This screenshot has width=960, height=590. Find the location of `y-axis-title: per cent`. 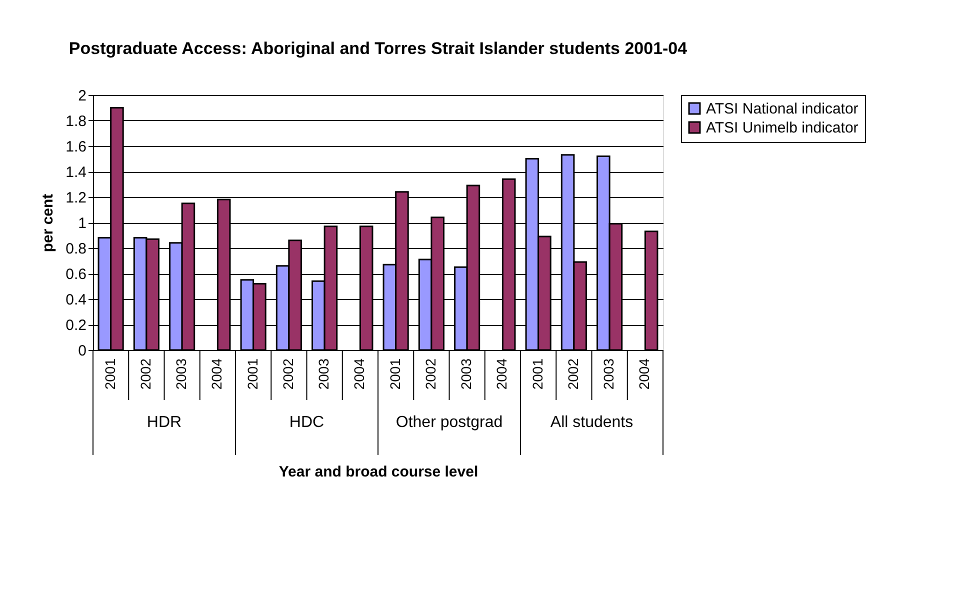

y-axis-title: per cent is located at coordinates (48, 223).